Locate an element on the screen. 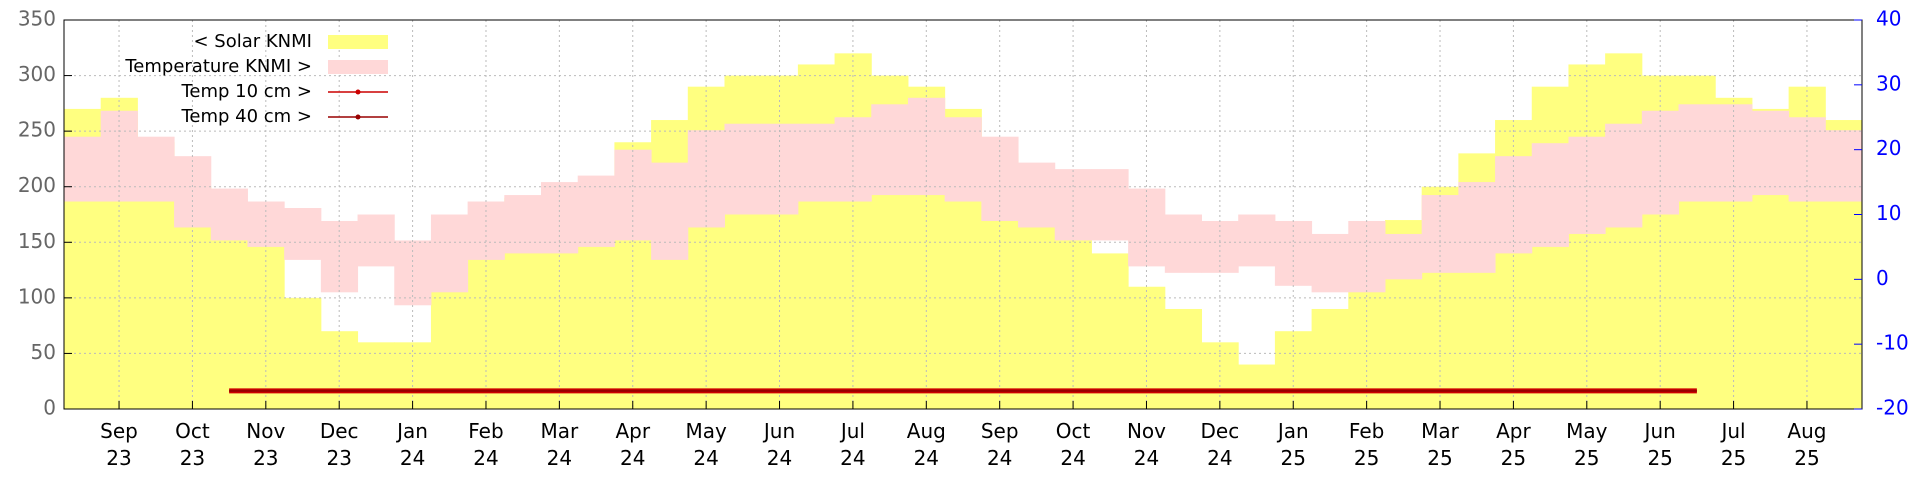 The width and height of the screenshot is (1920, 480). x-tick-label: Mar 24 is located at coordinates (559, 444).